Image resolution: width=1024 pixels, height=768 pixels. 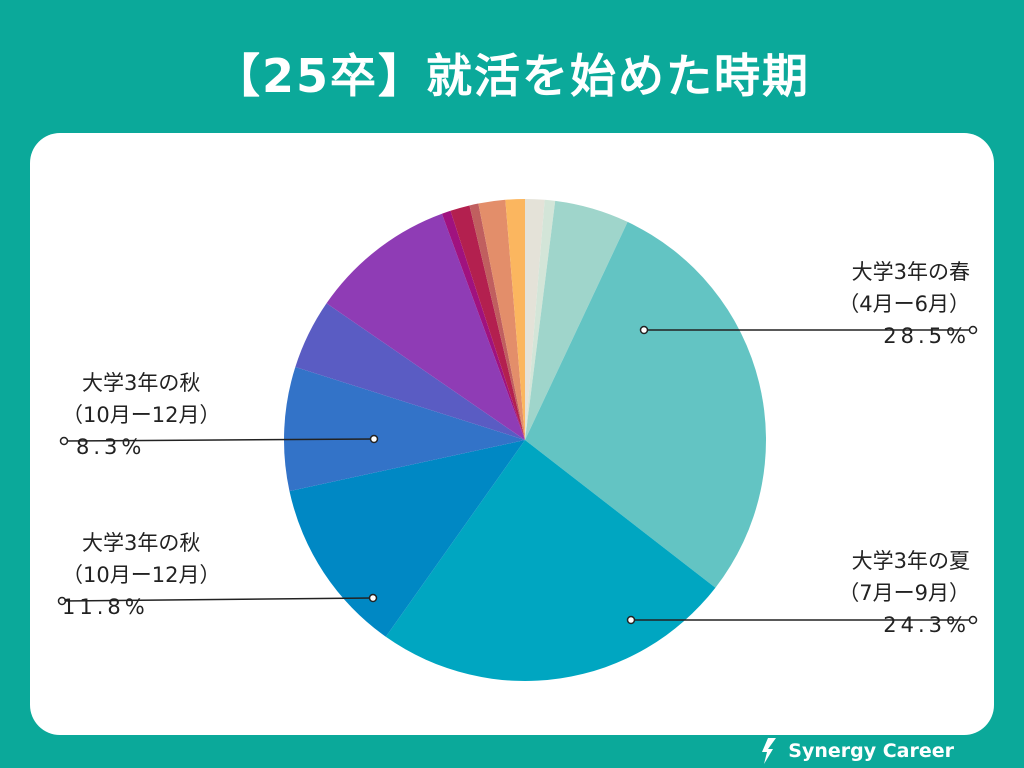 What do you see at coordinates (141, 383) in the screenshot?
I see `label-autumn-b-line1: 大学3年の秋` at bounding box center [141, 383].